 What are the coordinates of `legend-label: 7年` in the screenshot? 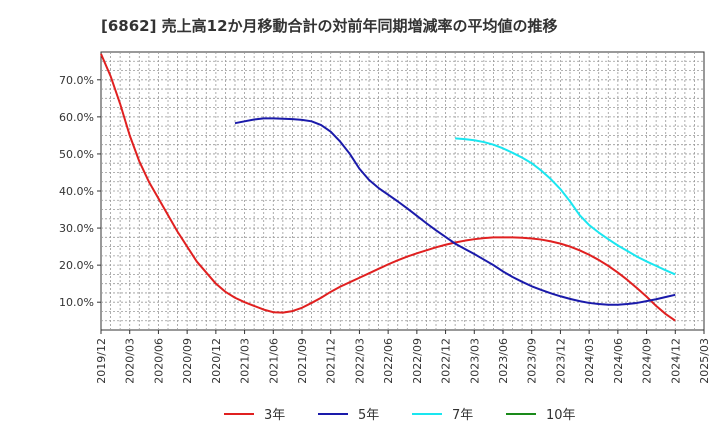 It's located at (462, 415).